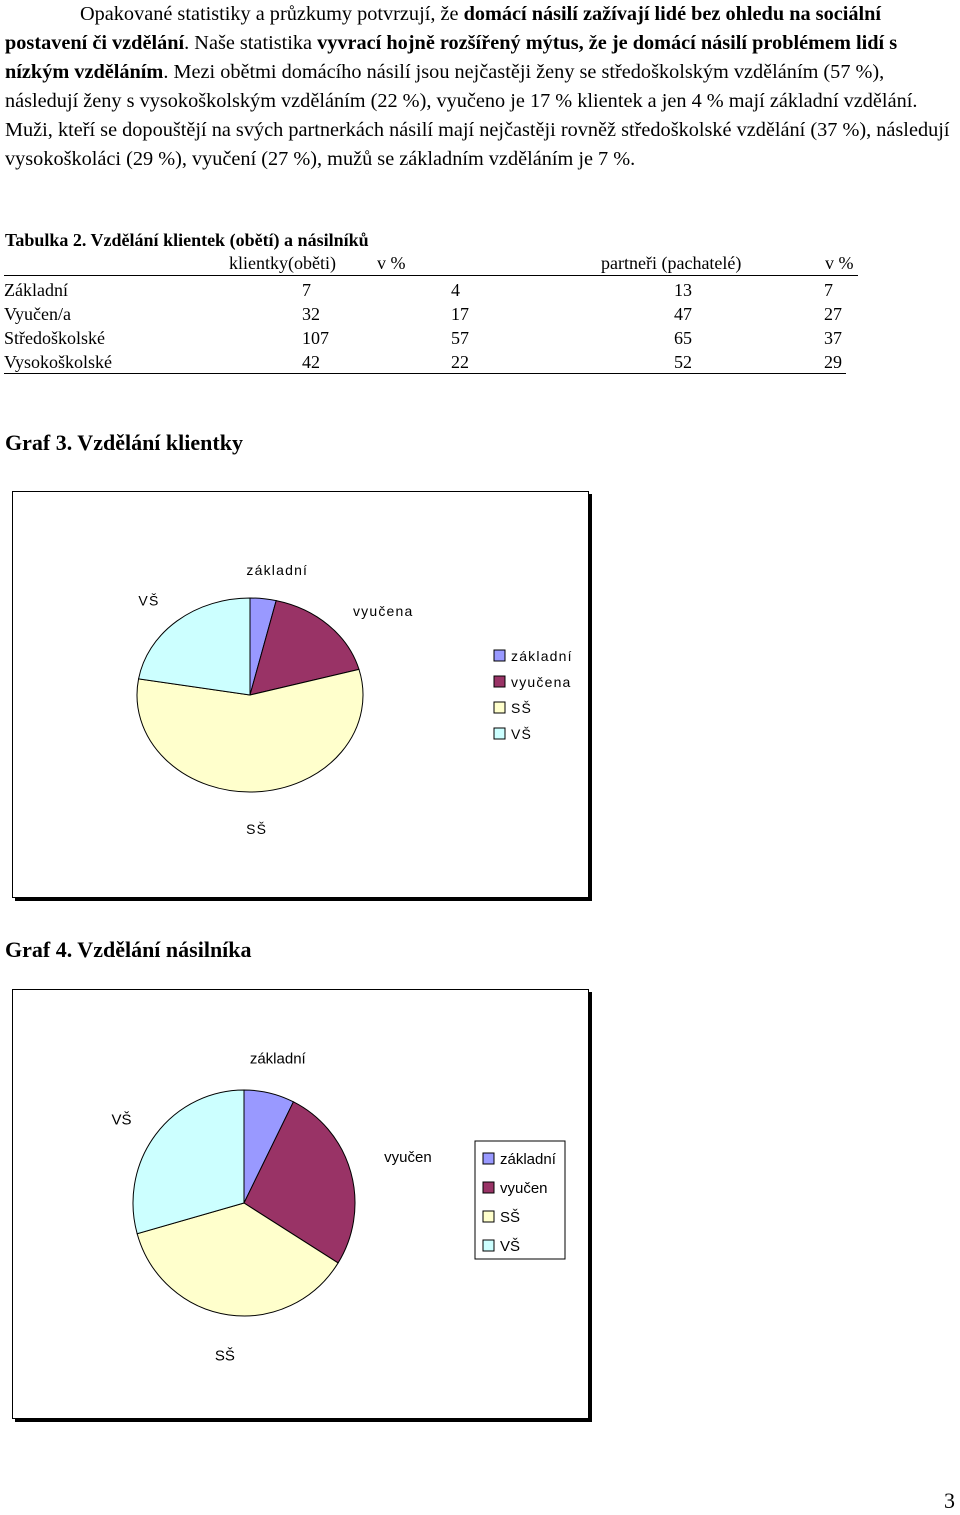 Image resolution: width=960 pixels, height=1515 pixels. What do you see at coordinates (311, 362) in the screenshot?
I see `cell-clients: 42` at bounding box center [311, 362].